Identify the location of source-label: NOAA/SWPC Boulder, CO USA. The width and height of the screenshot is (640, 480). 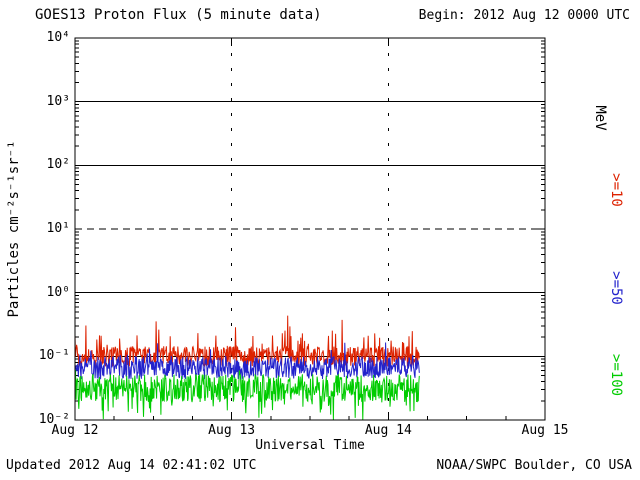
(534, 465).